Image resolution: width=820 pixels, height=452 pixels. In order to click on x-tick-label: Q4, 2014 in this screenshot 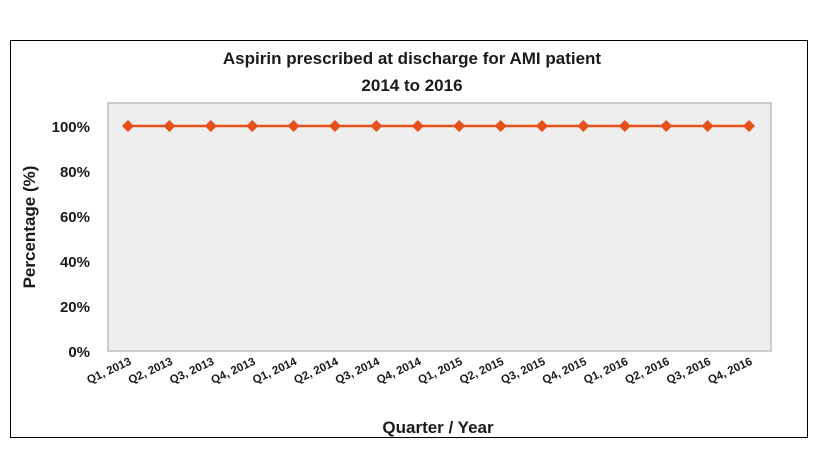, I will do `click(399, 371)`.